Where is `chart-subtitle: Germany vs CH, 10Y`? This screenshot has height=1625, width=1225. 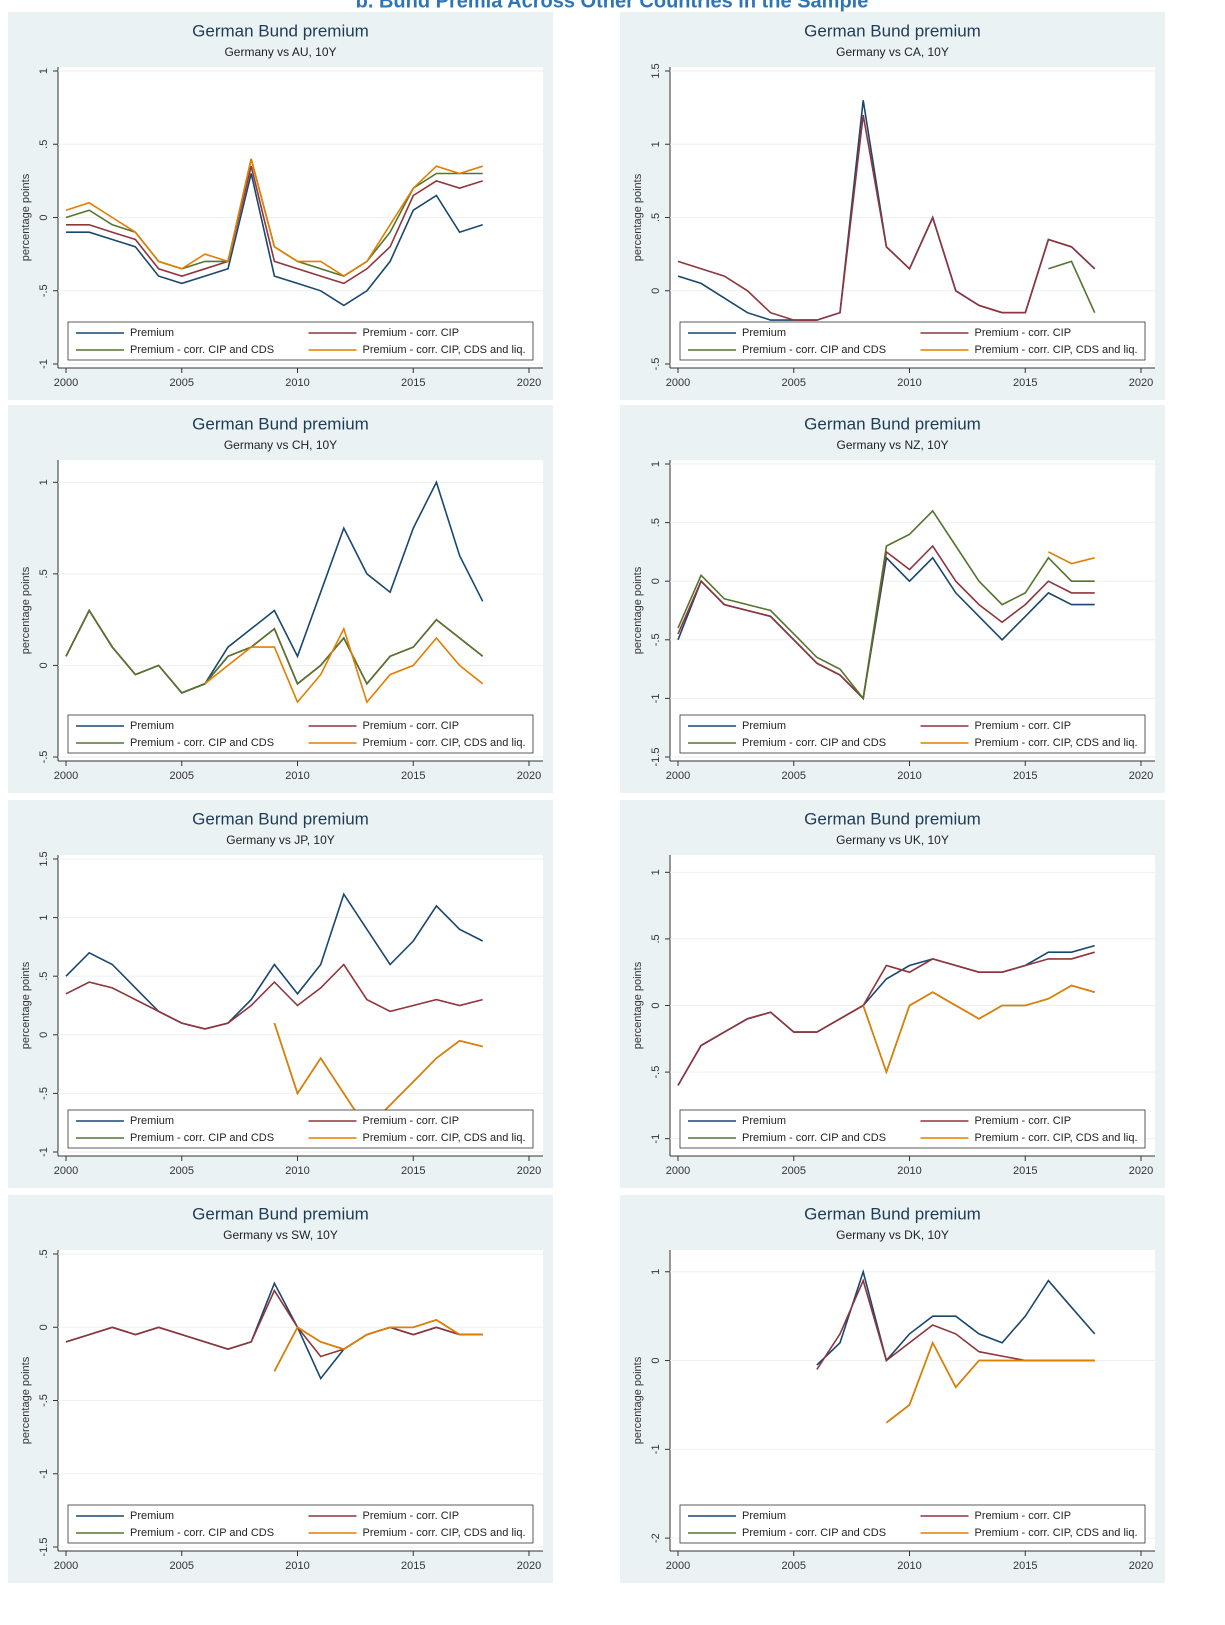
chart-subtitle: Germany vs CH, 10Y is located at coordinates (280, 445).